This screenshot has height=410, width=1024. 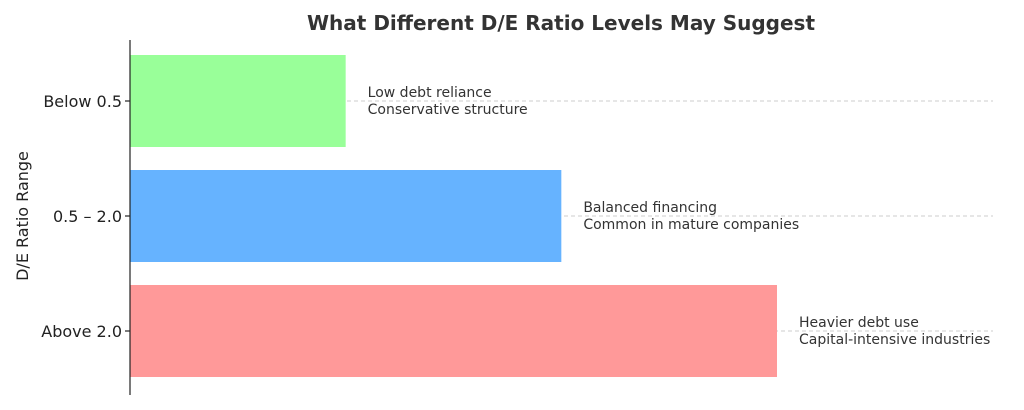 I want to click on y-tick-label: 0.5 – 2.0, so click(x=87, y=216).